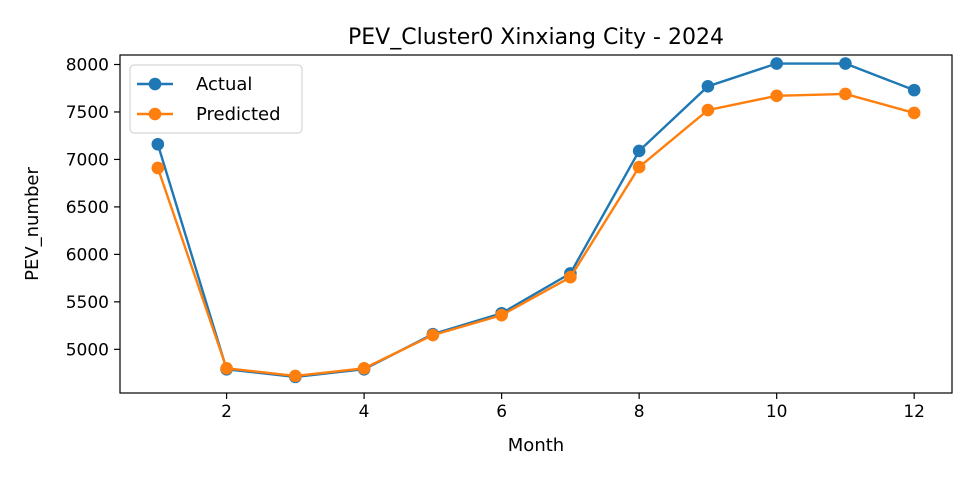  I want to click on x-tick-label: 6, so click(501, 412).